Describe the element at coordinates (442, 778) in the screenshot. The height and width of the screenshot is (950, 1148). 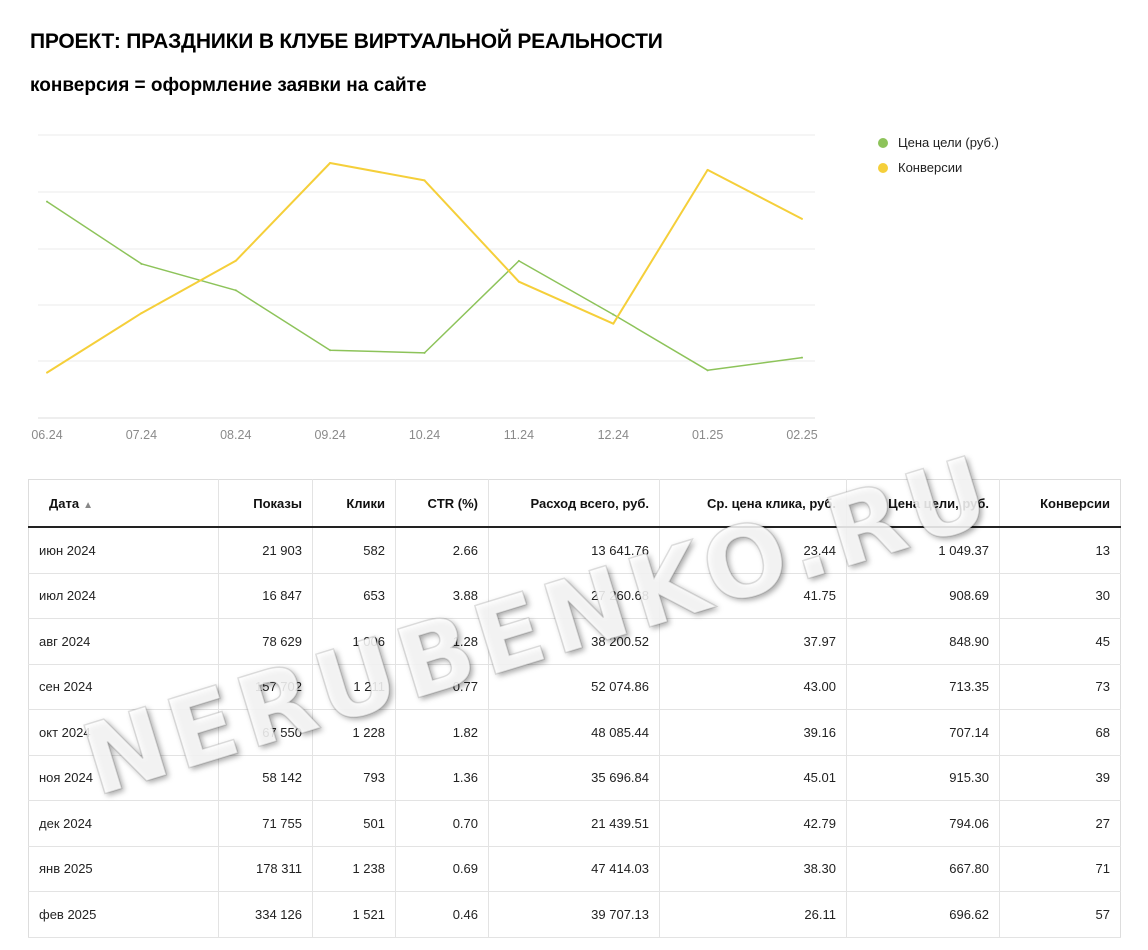
I see `table-cell: 1.36` at that location.